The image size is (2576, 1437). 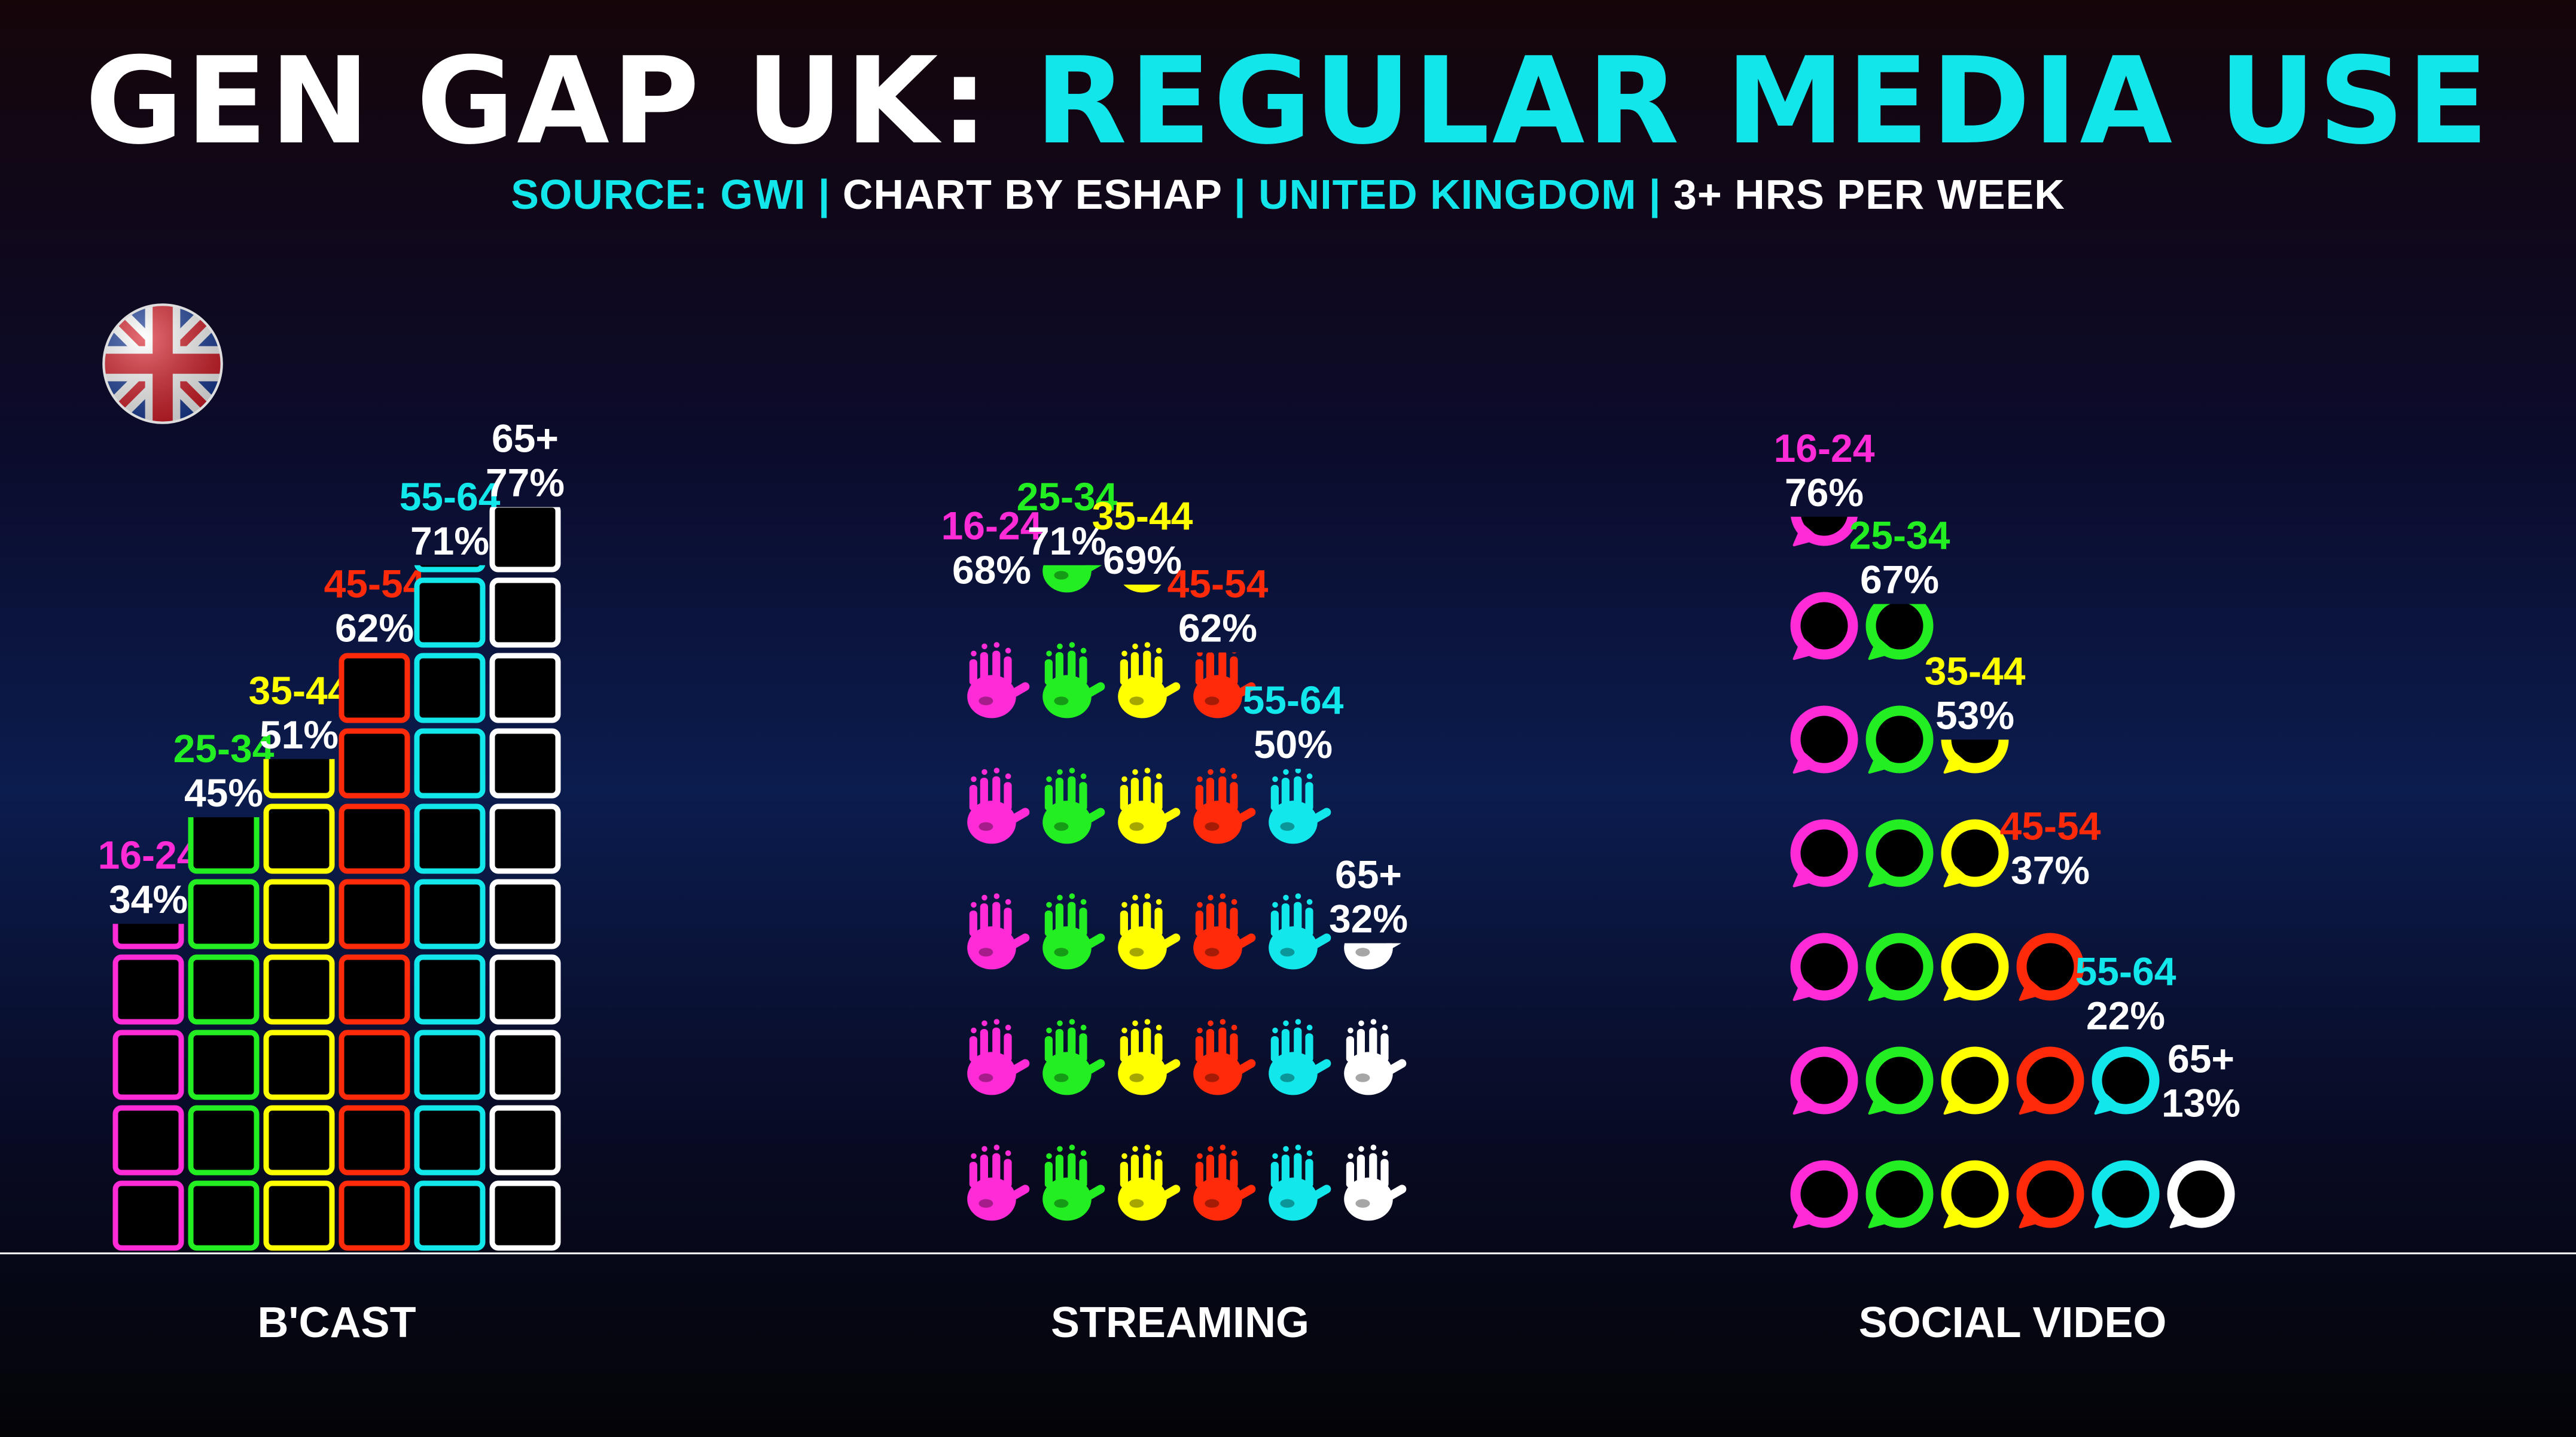 I want to click on subtitle-part: CHART BY ESHAP, so click(x=1032, y=194).